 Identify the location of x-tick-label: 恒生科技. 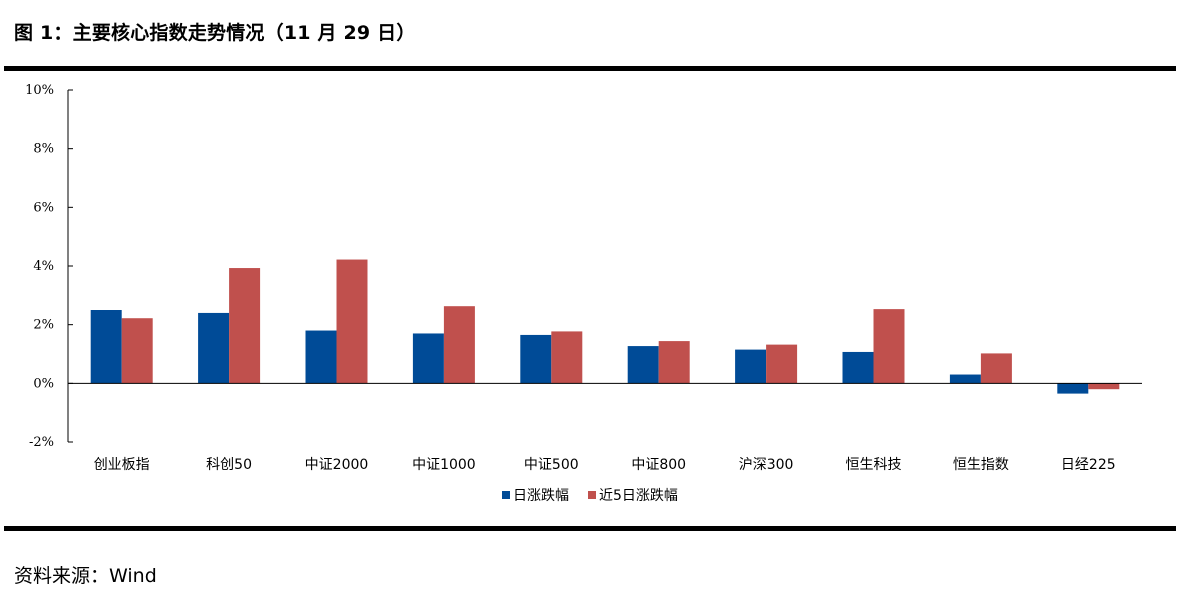
(874, 465).